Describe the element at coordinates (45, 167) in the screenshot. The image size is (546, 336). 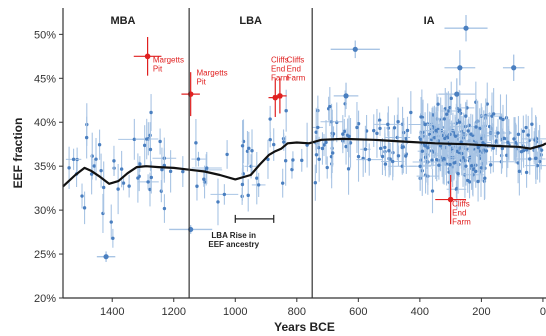
I see `y-tick-label: 35%` at that location.